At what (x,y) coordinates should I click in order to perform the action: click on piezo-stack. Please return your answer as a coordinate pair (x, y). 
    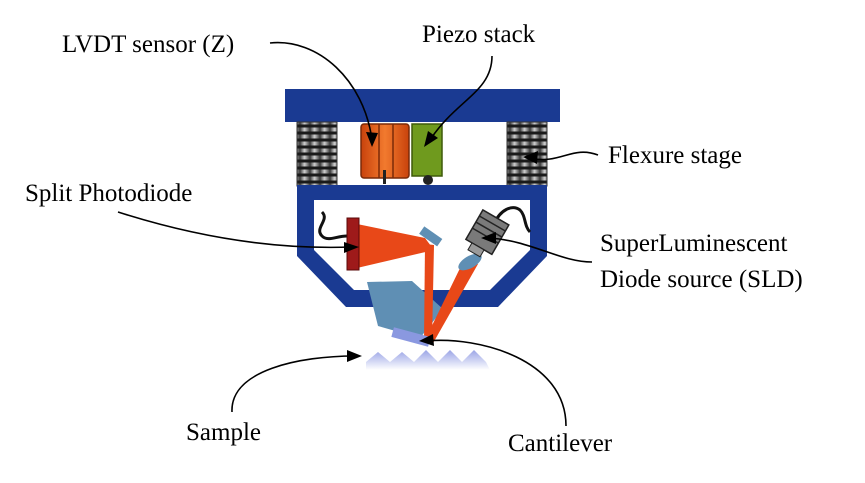
    Looking at the image, I should click on (427, 154).